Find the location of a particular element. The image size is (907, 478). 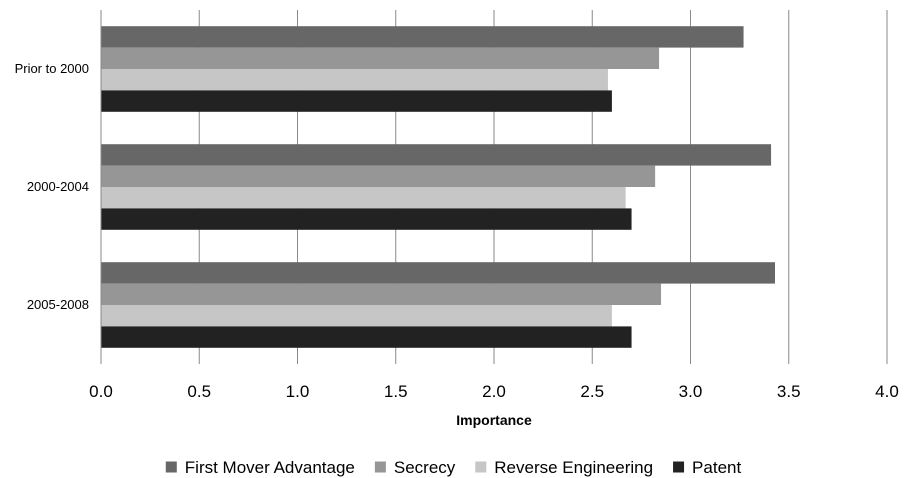

legend-label: Secrecy is located at coordinates (425, 467).